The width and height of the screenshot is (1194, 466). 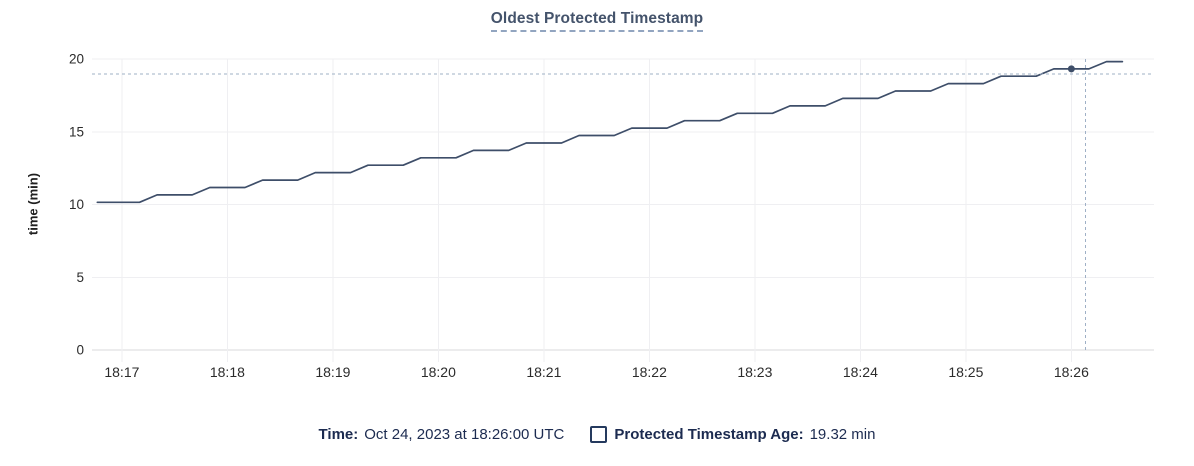 What do you see at coordinates (860, 372) in the screenshot?
I see `x-tick-label: 18:24` at bounding box center [860, 372].